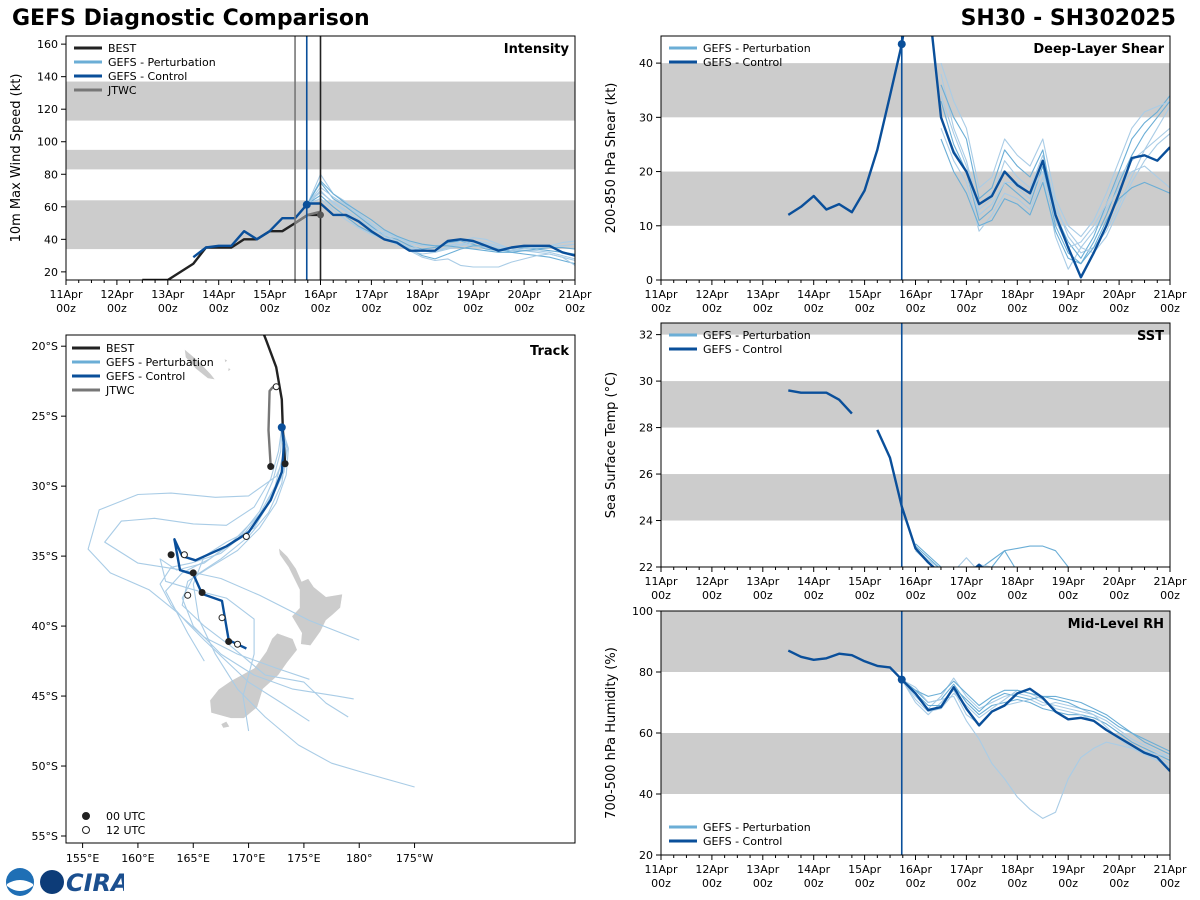 This screenshot has width=1200, height=900. Describe the element at coordinates (117, 294) in the screenshot. I see `intensity-xtick-label: 12Apr` at that location.